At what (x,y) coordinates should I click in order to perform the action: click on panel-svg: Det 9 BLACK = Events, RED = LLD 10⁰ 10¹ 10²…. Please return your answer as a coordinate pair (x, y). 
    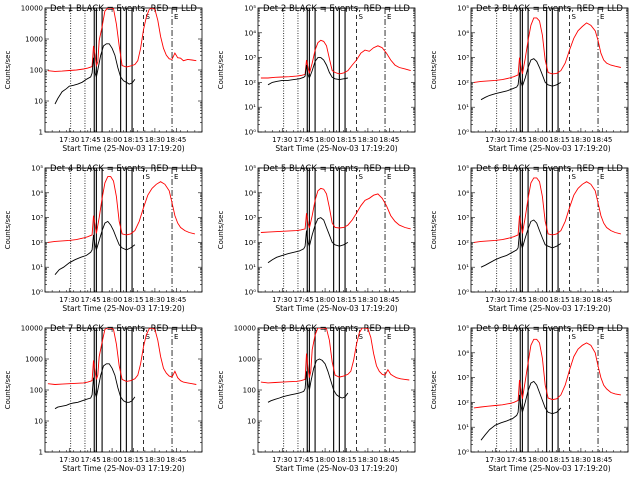
    Looking at the image, I should click on (529, 398).